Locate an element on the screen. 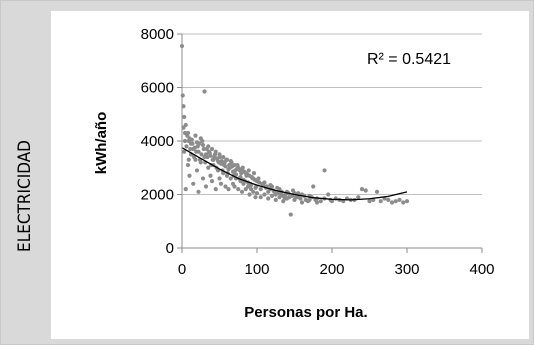 The width and height of the screenshot is (534, 345). y-tick-labels: 0 2000 4000 6000 8000 is located at coordinates (157, 141).